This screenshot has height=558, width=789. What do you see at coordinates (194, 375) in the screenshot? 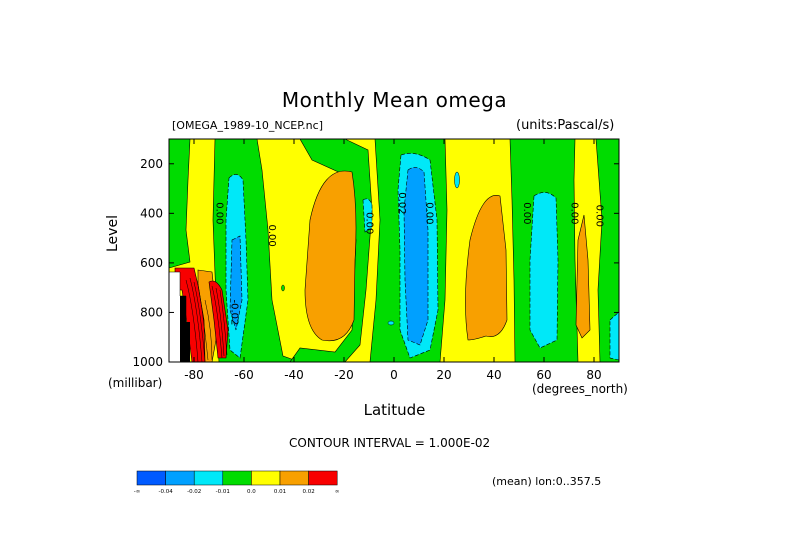
I see `x-tick-label: -80` at bounding box center [194, 375].